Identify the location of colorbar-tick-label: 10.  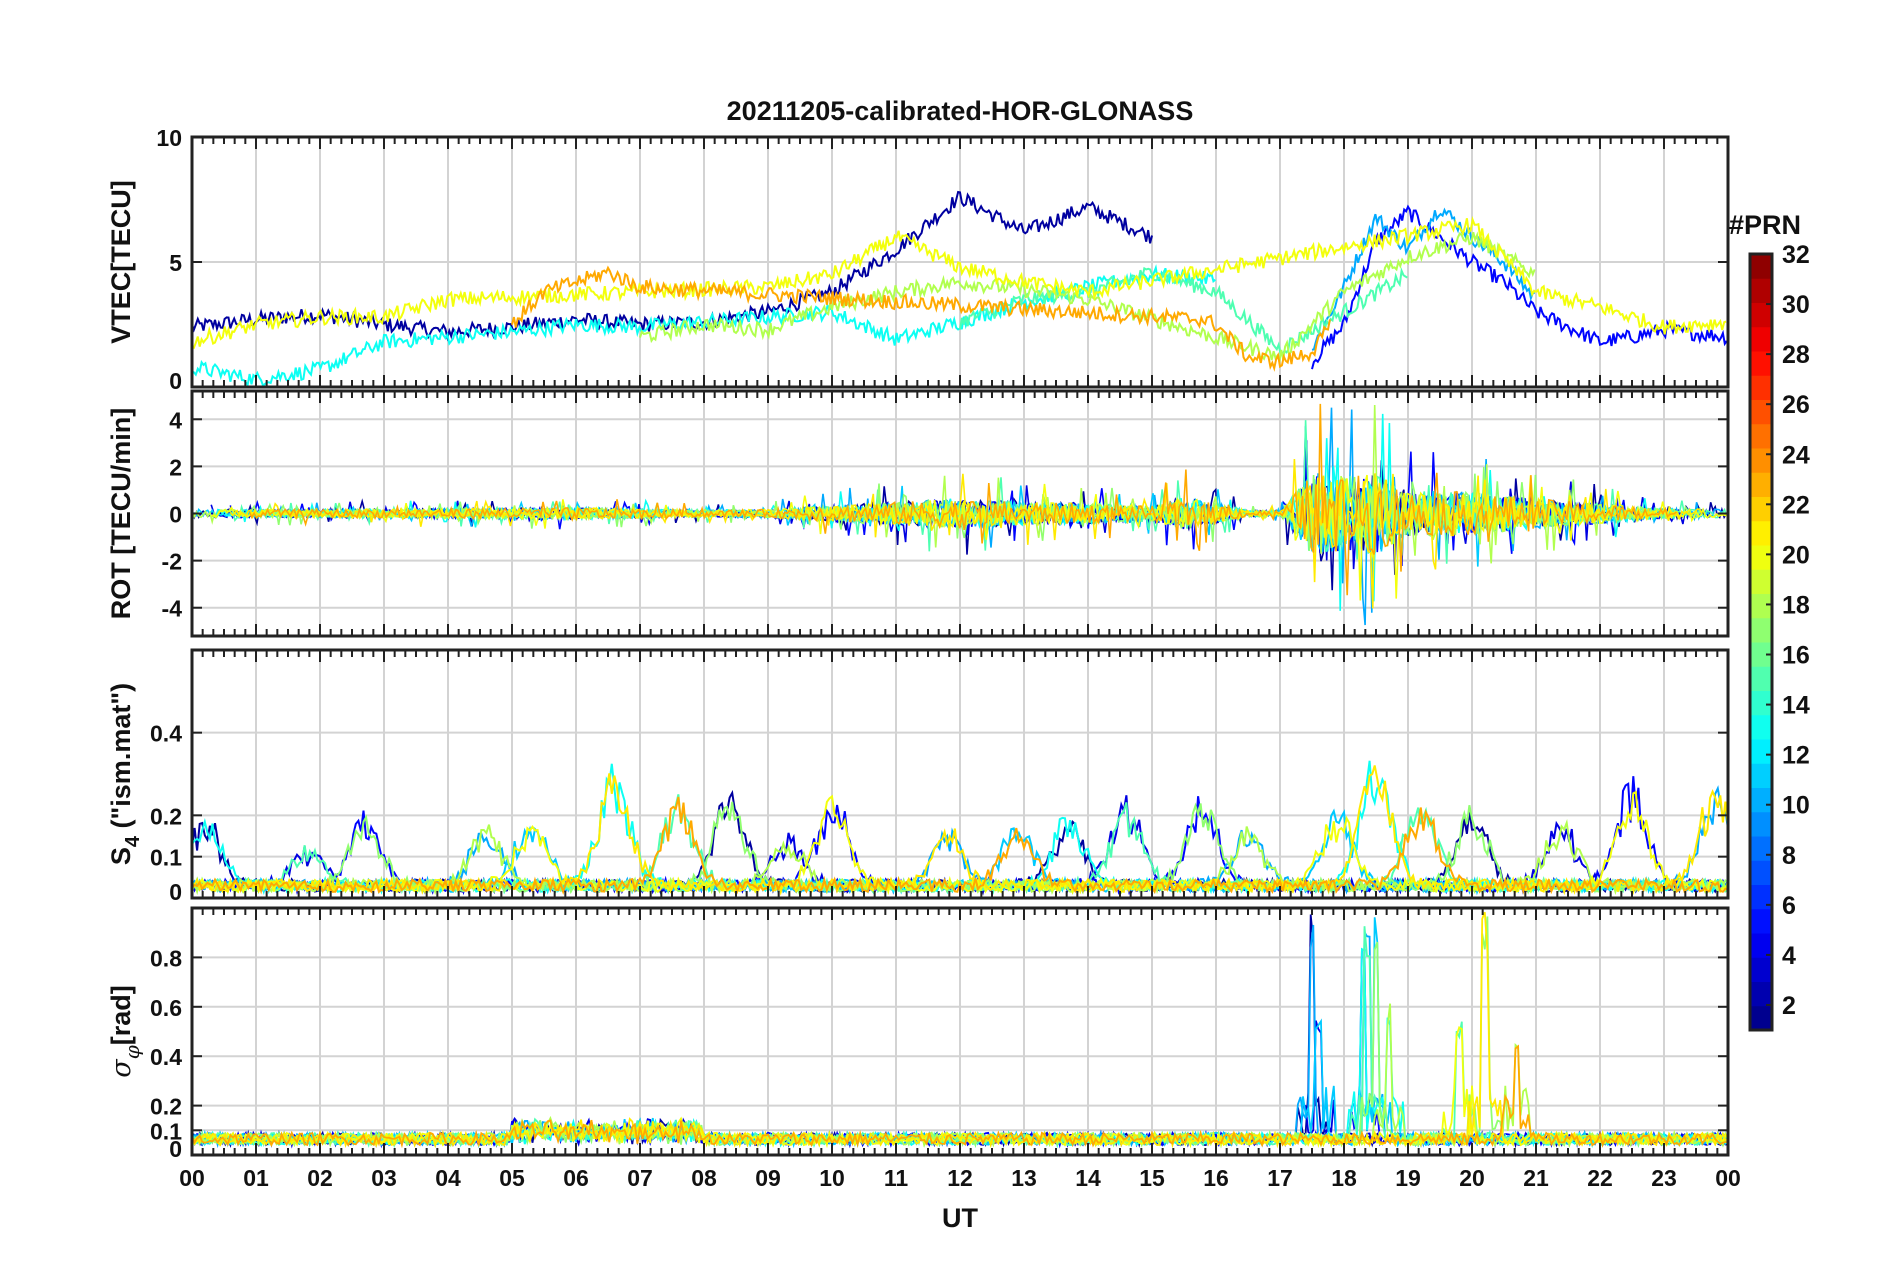
(1796, 806).